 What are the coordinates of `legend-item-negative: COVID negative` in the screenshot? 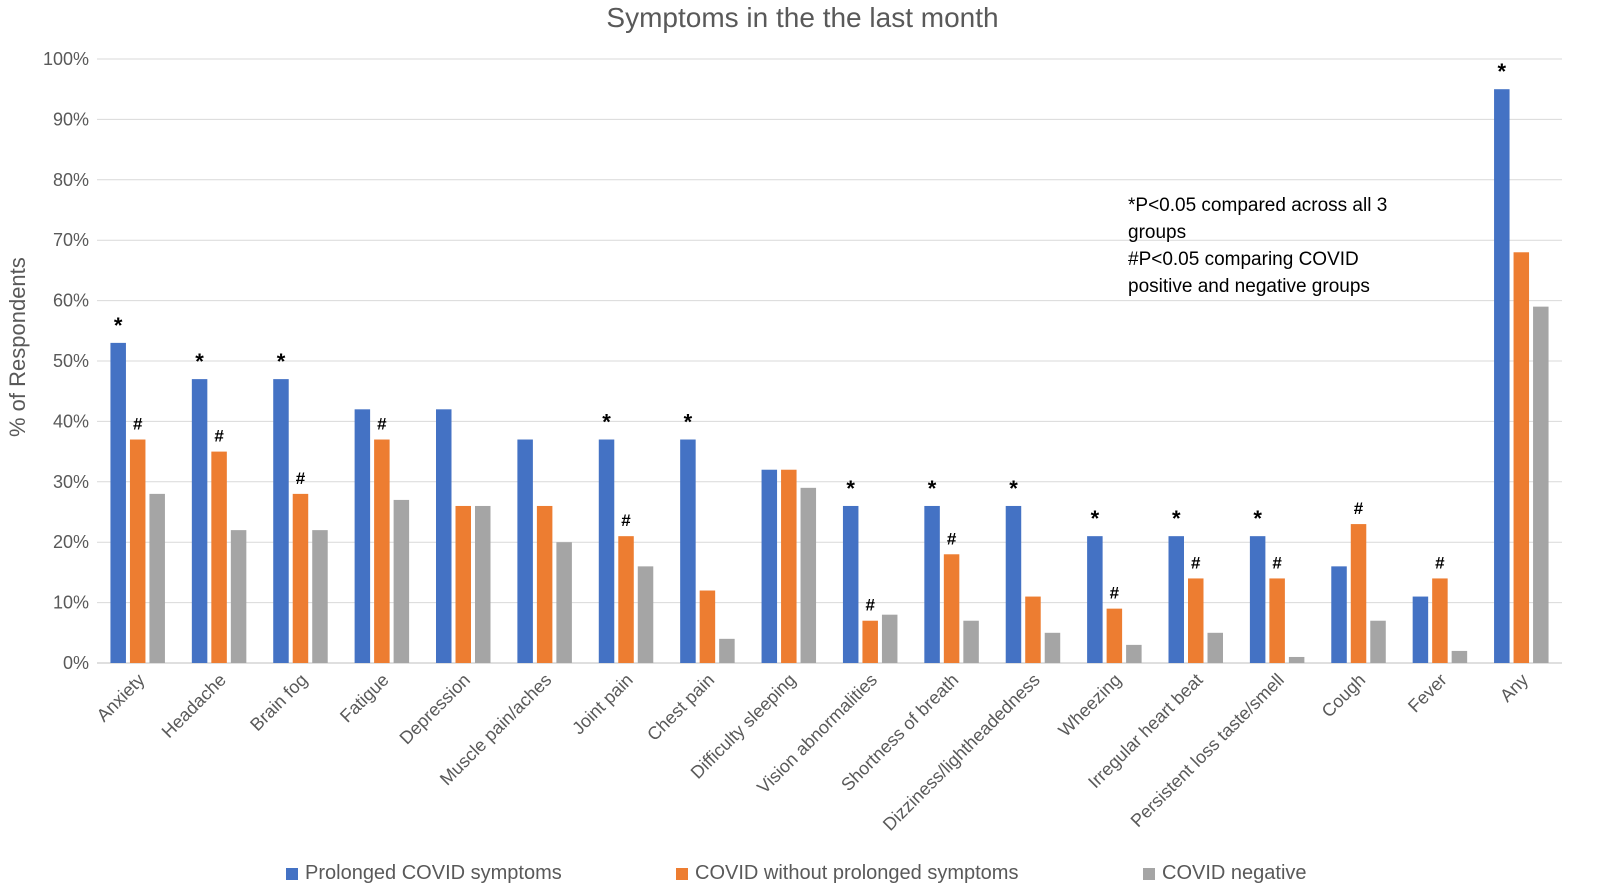 It's located at (1225, 873).